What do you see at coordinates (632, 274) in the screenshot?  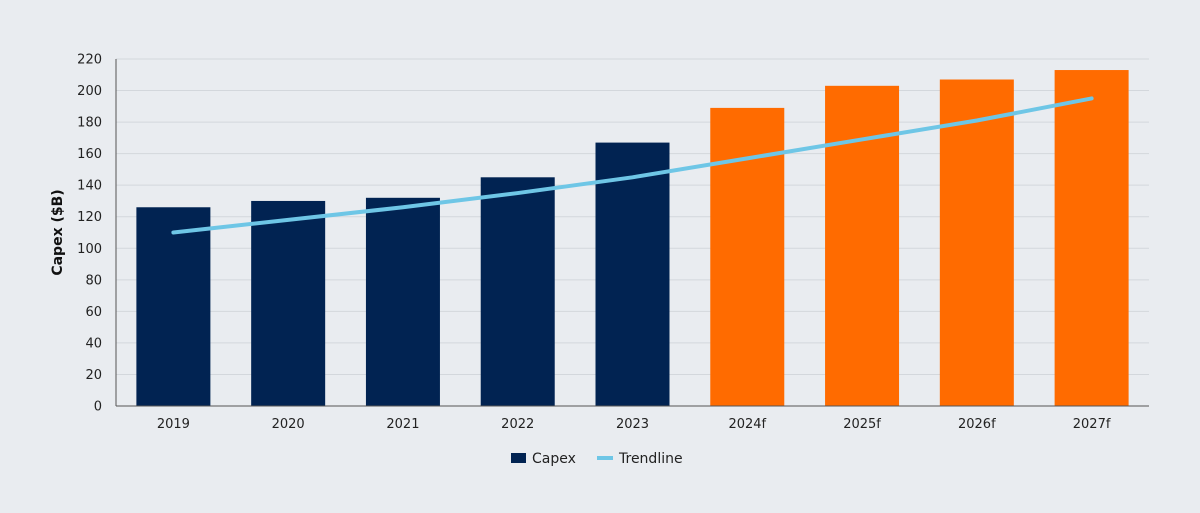 I see `bar-2023` at bounding box center [632, 274].